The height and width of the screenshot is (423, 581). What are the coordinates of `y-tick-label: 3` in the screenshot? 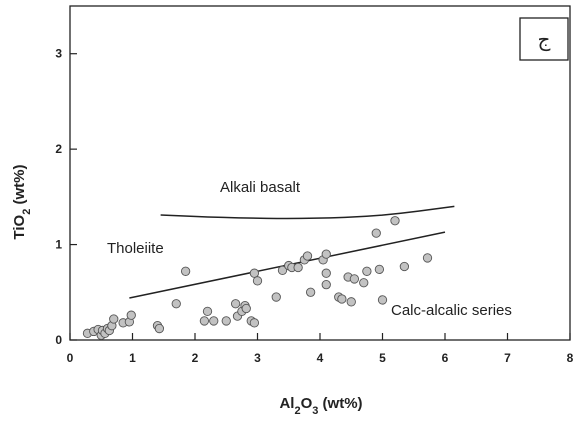 It's located at (58, 54).